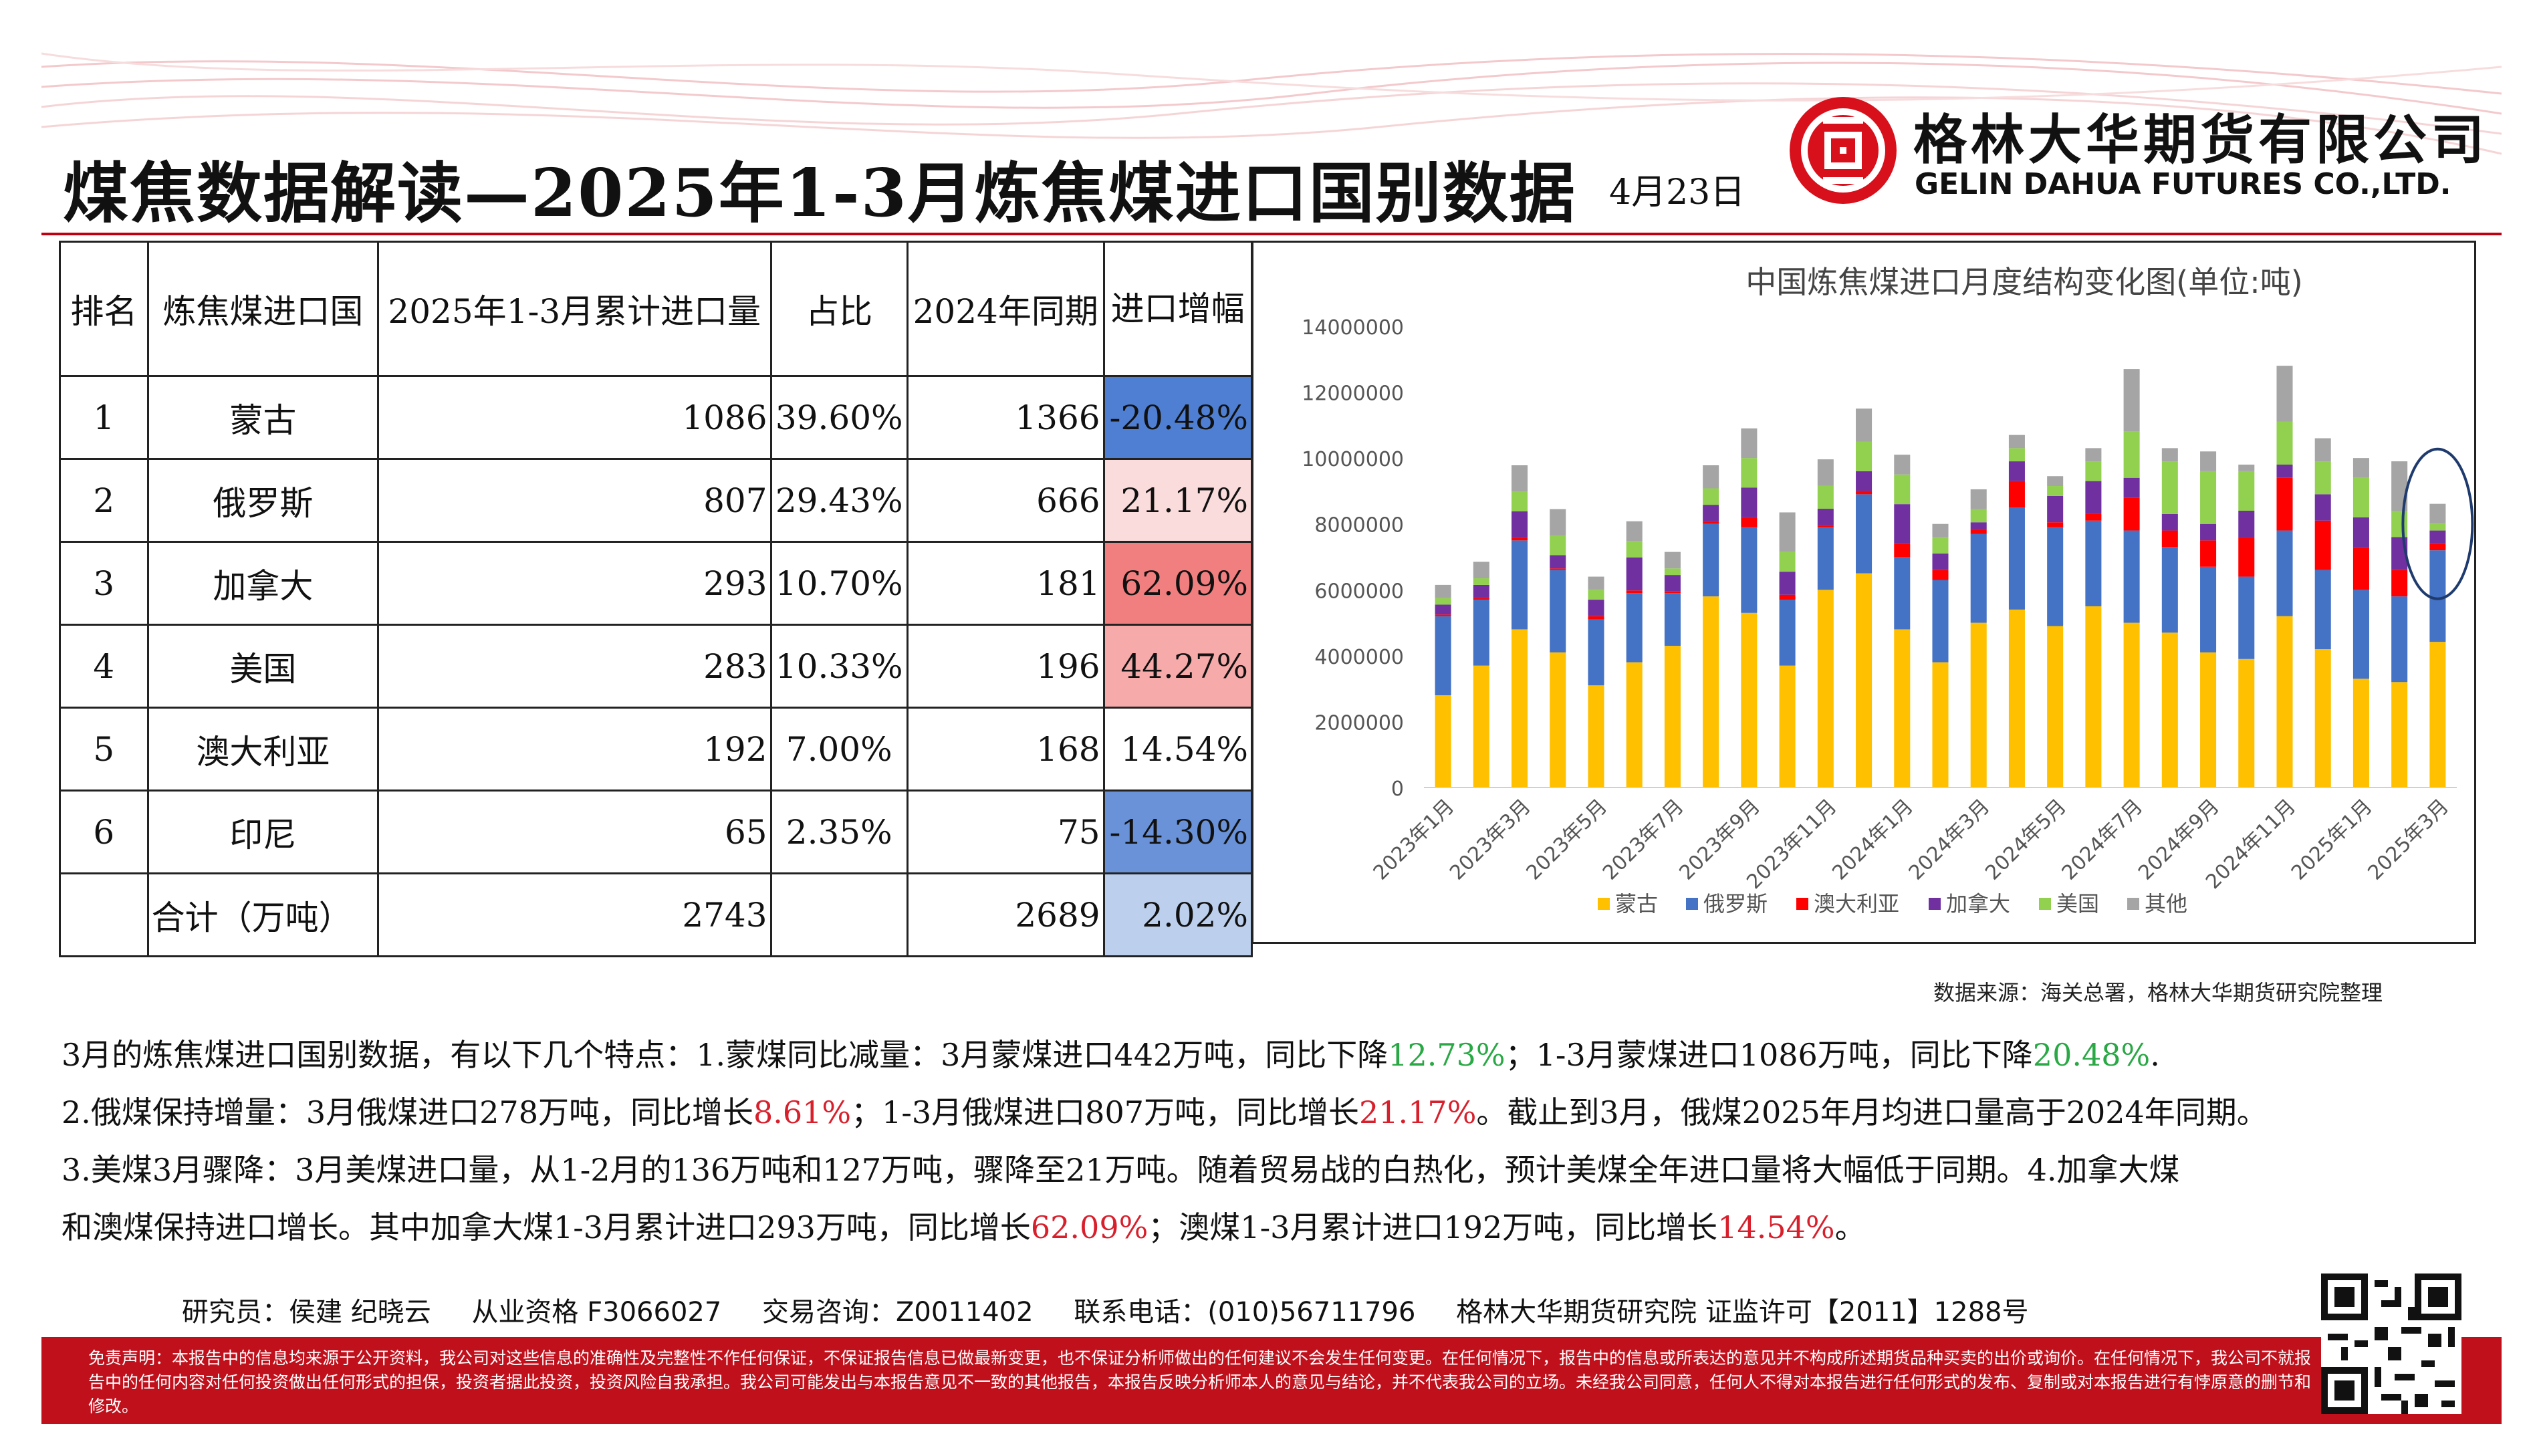 The image size is (2535, 1456). Describe the element at coordinates (546, 1227) in the screenshot. I see `text-segment: 和澳煤保持进口增长。其中加拿大煤1-3月累计进口293万吨，同比增长` at that location.